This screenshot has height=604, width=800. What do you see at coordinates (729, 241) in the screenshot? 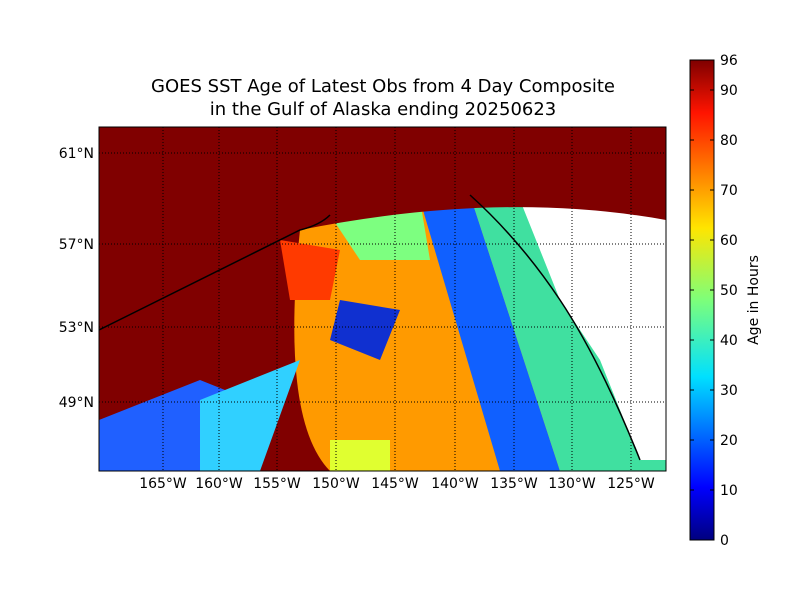
I see `colorbar-tick-label: 60` at bounding box center [729, 241].